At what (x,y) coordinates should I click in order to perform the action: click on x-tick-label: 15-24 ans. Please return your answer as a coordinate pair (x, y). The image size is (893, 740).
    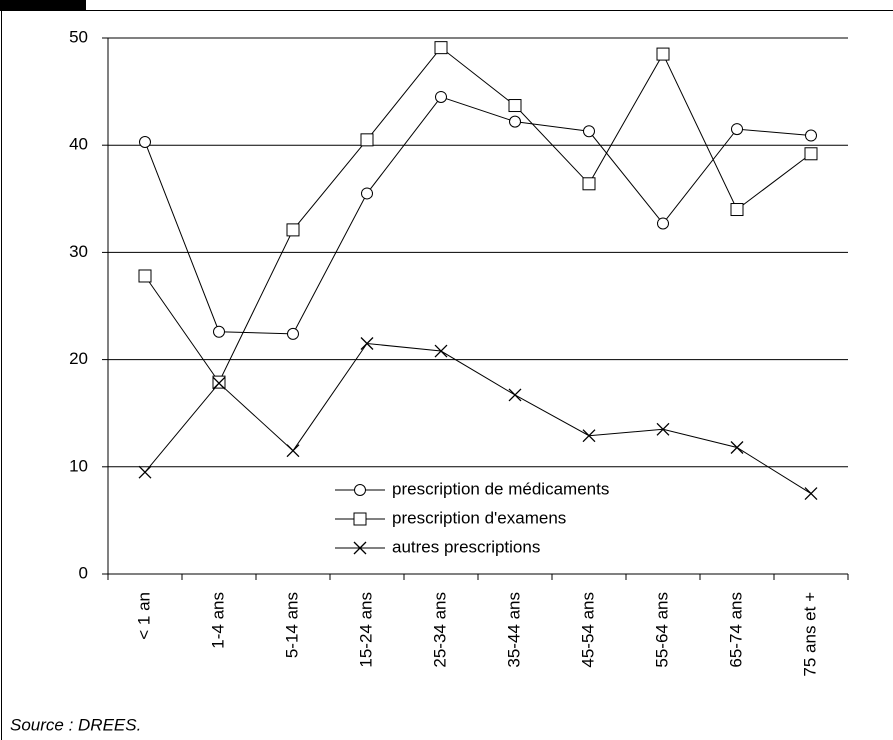
    Looking at the image, I should click on (365, 630).